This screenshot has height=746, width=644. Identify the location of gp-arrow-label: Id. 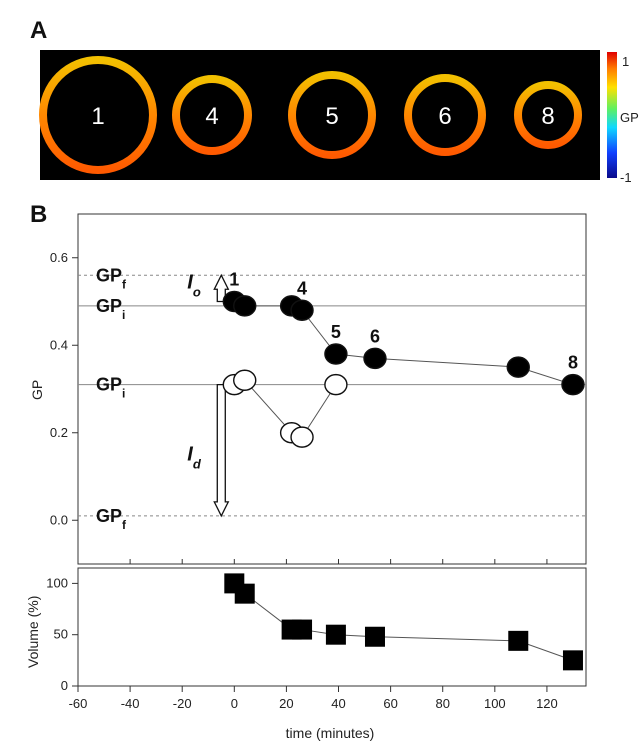
(194, 457).